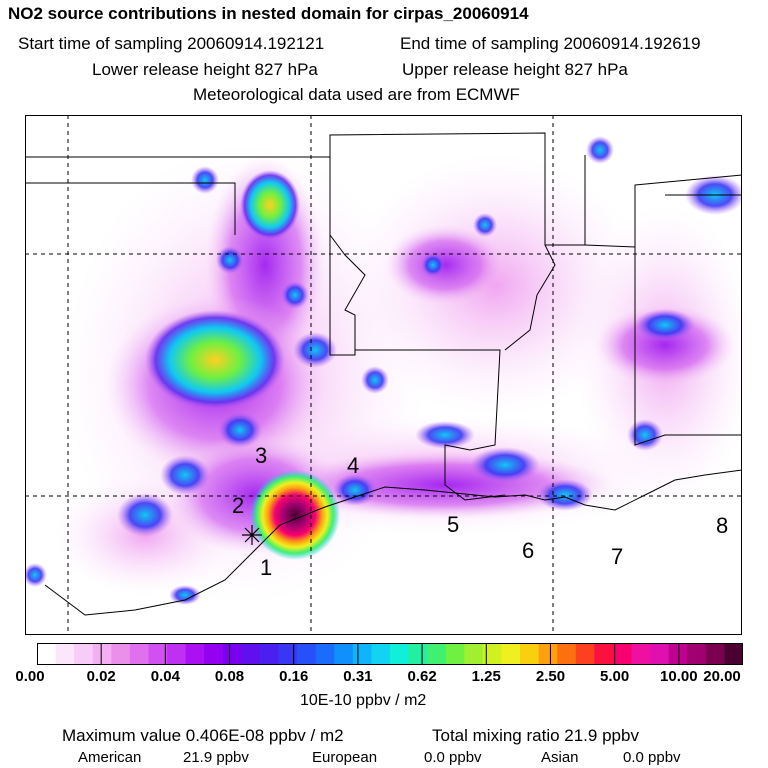 The image size is (768, 768). Describe the element at coordinates (515, 69) in the screenshot. I see `upper-release-height: Upper release height 827 hPa` at that location.